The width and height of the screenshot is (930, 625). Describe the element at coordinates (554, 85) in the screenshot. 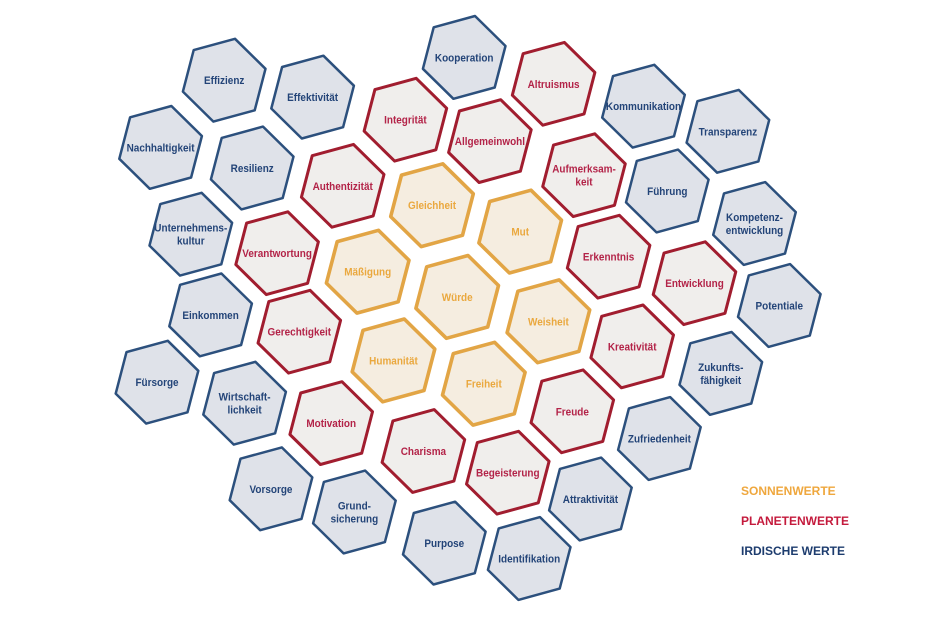

I see `svg-text: Altruismus` at that location.